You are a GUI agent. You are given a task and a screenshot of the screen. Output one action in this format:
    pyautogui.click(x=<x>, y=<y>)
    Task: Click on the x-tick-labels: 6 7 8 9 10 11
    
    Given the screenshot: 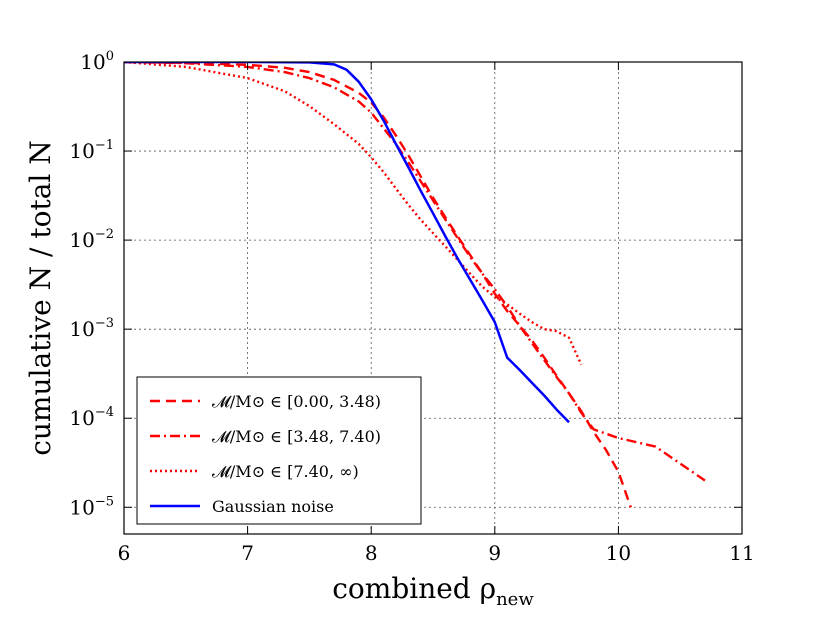 What is the action you would take?
    pyautogui.click(x=436, y=553)
    